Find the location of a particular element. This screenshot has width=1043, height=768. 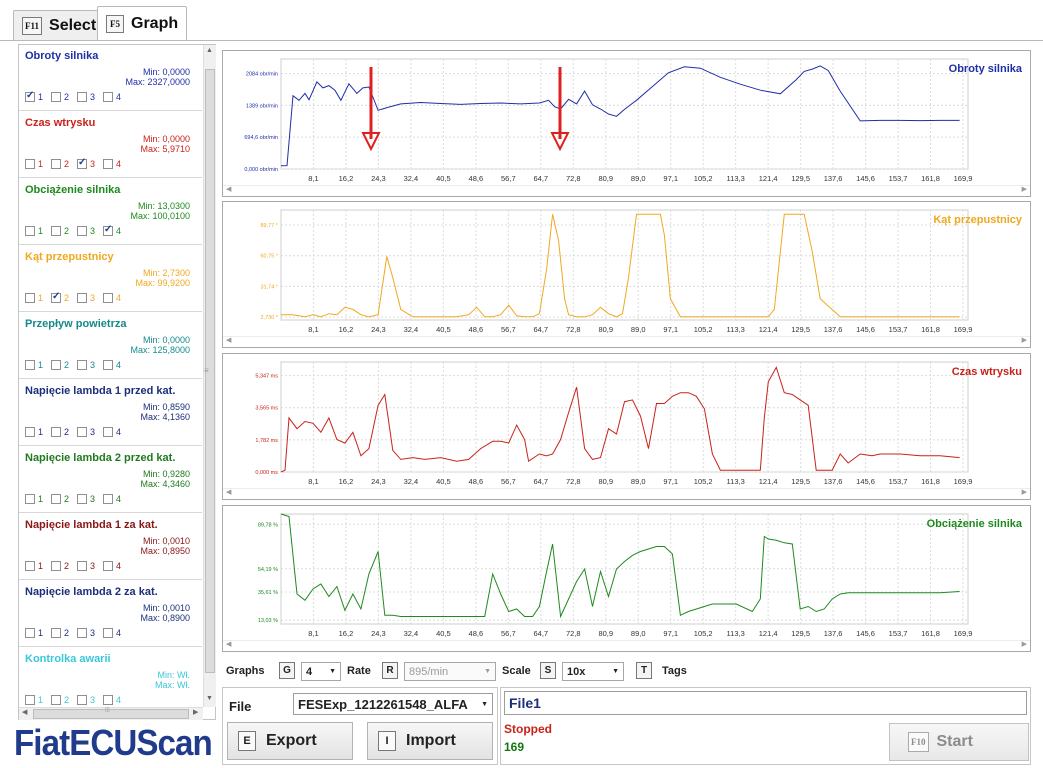

import-button: I Import is located at coordinates (430, 741).